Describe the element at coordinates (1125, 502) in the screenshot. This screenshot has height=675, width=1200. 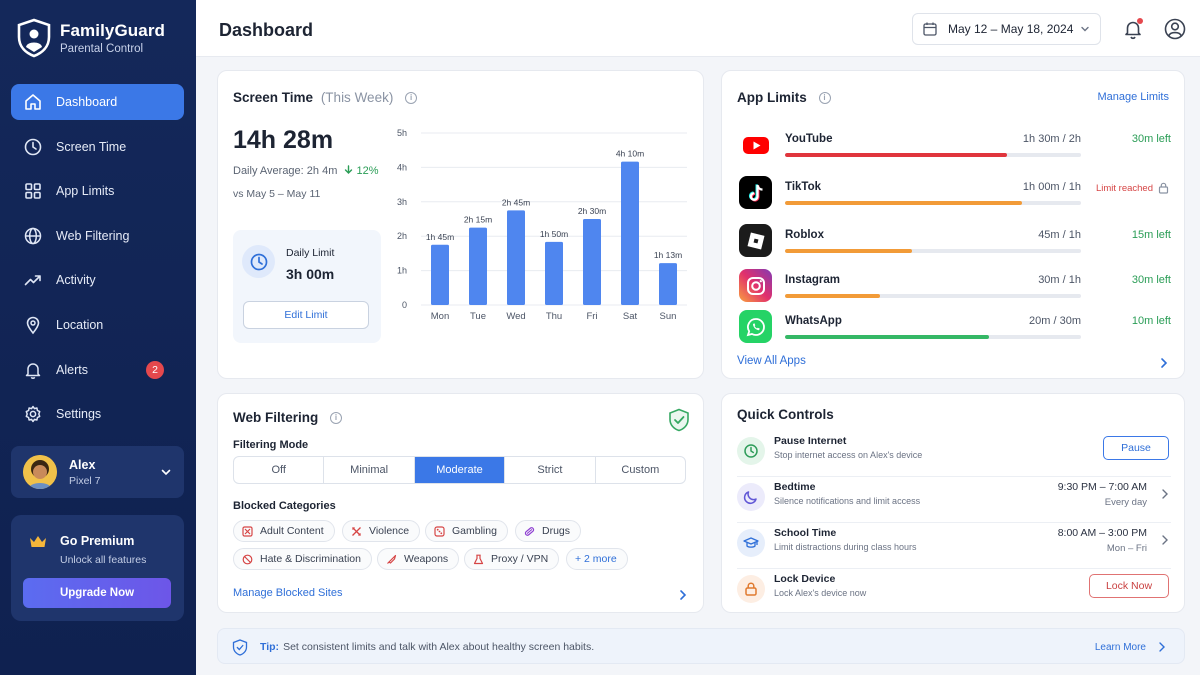
I see `qc-days: Every day` at that location.